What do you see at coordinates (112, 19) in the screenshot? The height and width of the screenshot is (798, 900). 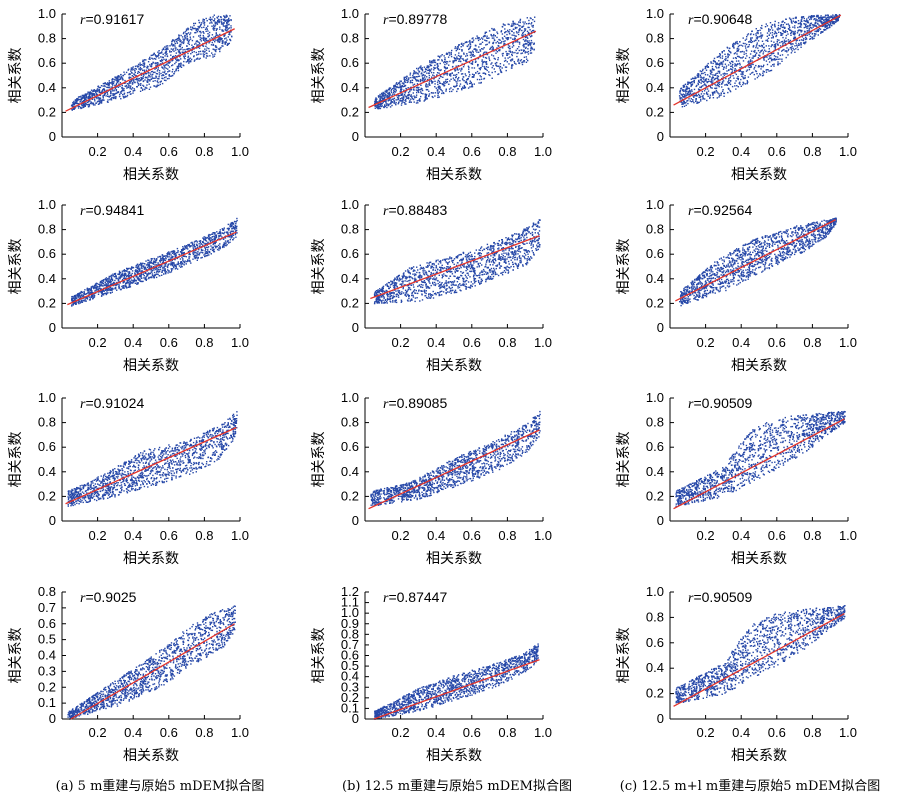 I see `r-annotation: r=0.91617` at bounding box center [112, 19].